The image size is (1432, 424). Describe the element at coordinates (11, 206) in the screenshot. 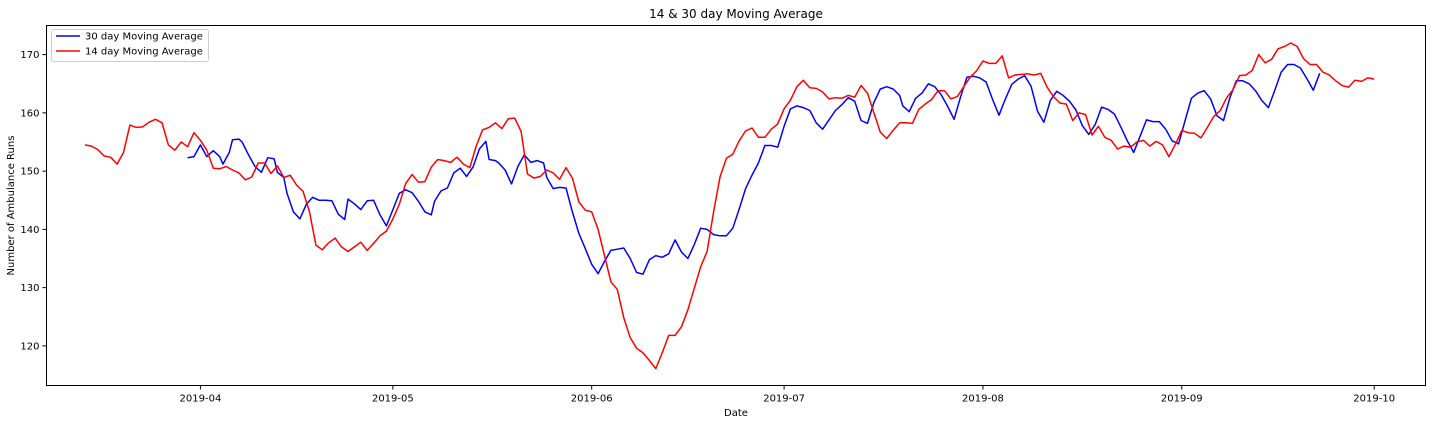

I see `y-axis-label: Number of Ambulance Runs` at that location.